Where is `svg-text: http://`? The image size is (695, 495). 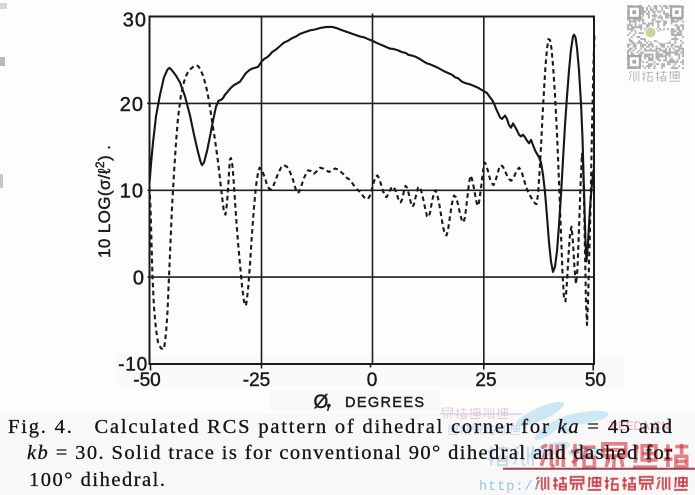
svg-text: http:// is located at coordinates (511, 487).